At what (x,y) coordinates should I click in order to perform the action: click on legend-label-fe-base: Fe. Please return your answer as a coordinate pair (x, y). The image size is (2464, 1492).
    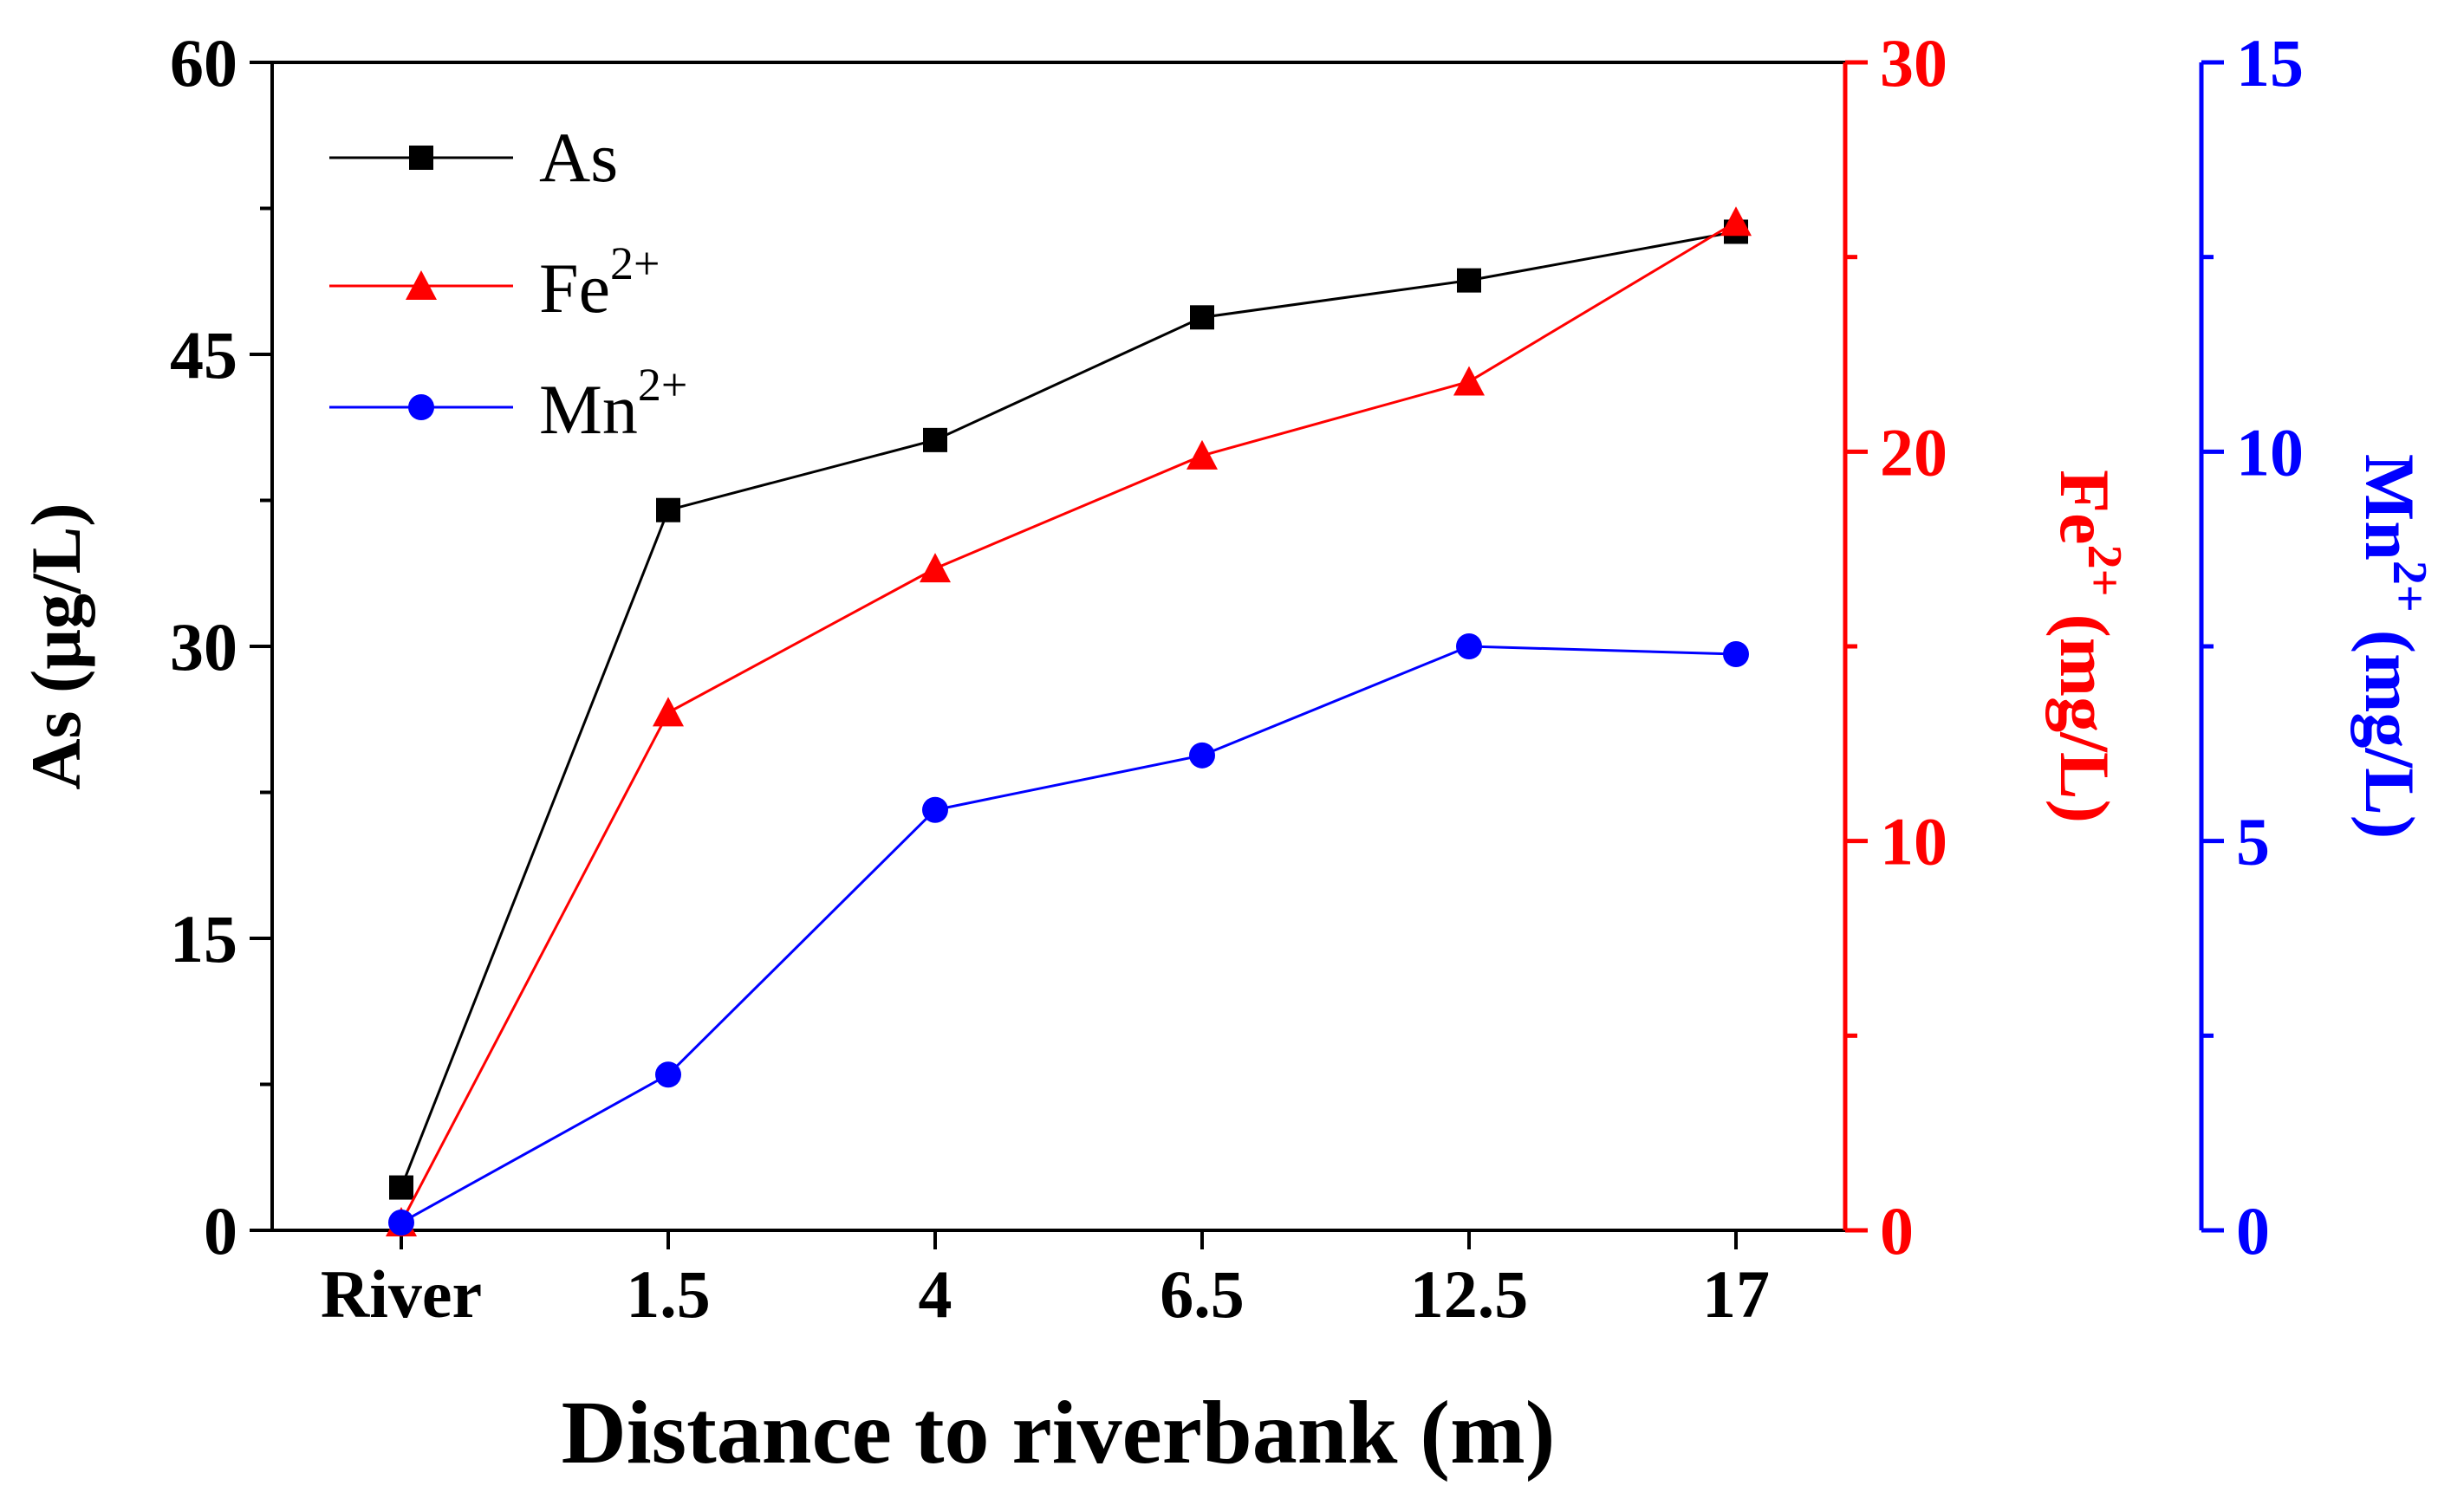
    Looking at the image, I should click on (574, 288).